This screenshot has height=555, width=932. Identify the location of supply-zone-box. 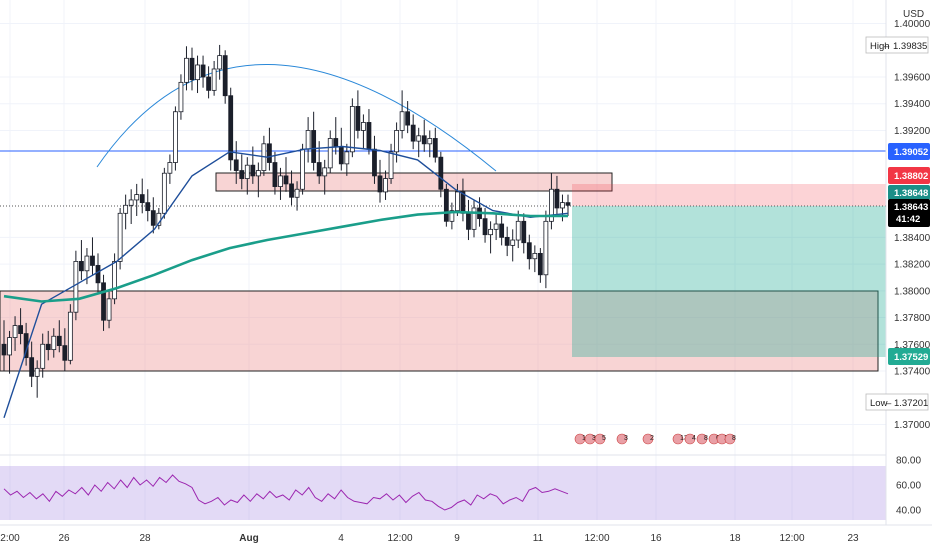
(414, 182).